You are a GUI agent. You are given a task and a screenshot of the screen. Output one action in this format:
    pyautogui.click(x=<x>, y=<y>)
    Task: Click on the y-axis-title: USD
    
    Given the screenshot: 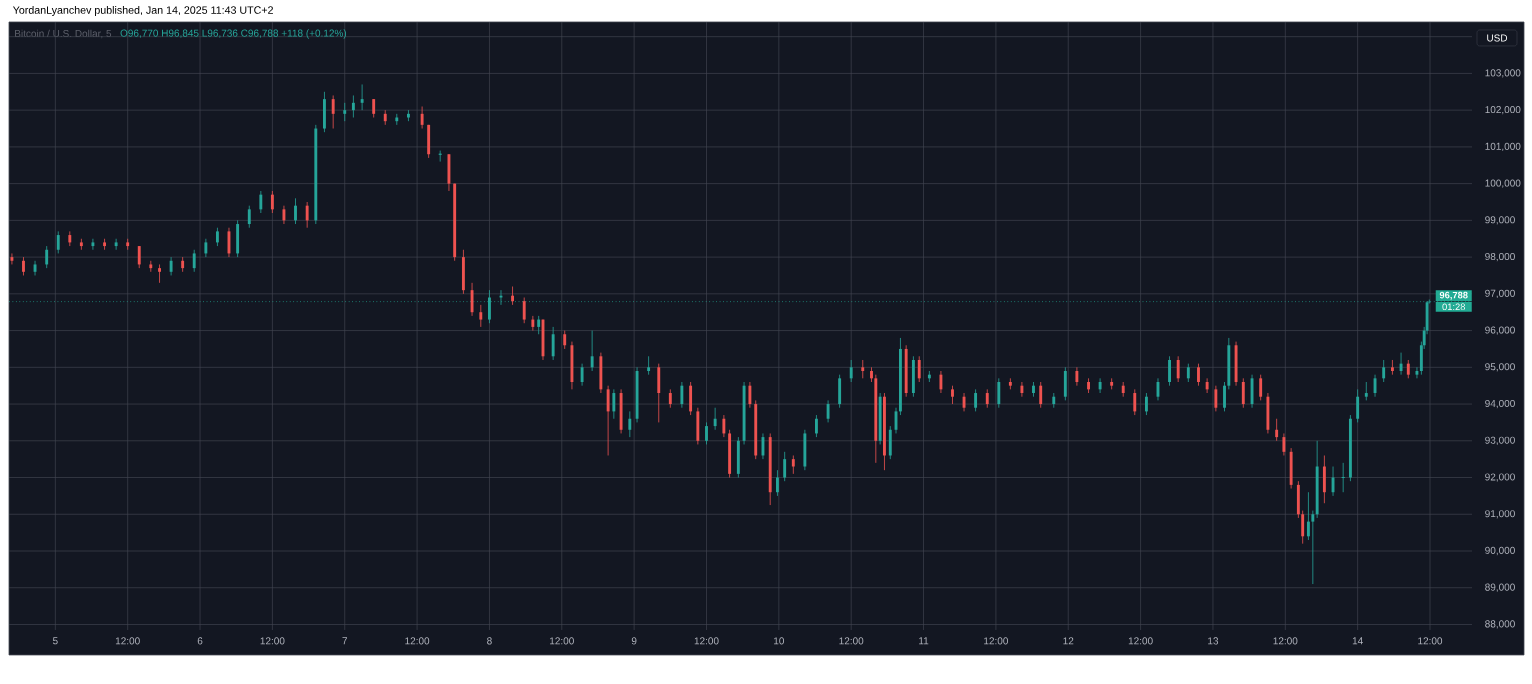 What is the action you would take?
    pyautogui.click(x=1497, y=38)
    